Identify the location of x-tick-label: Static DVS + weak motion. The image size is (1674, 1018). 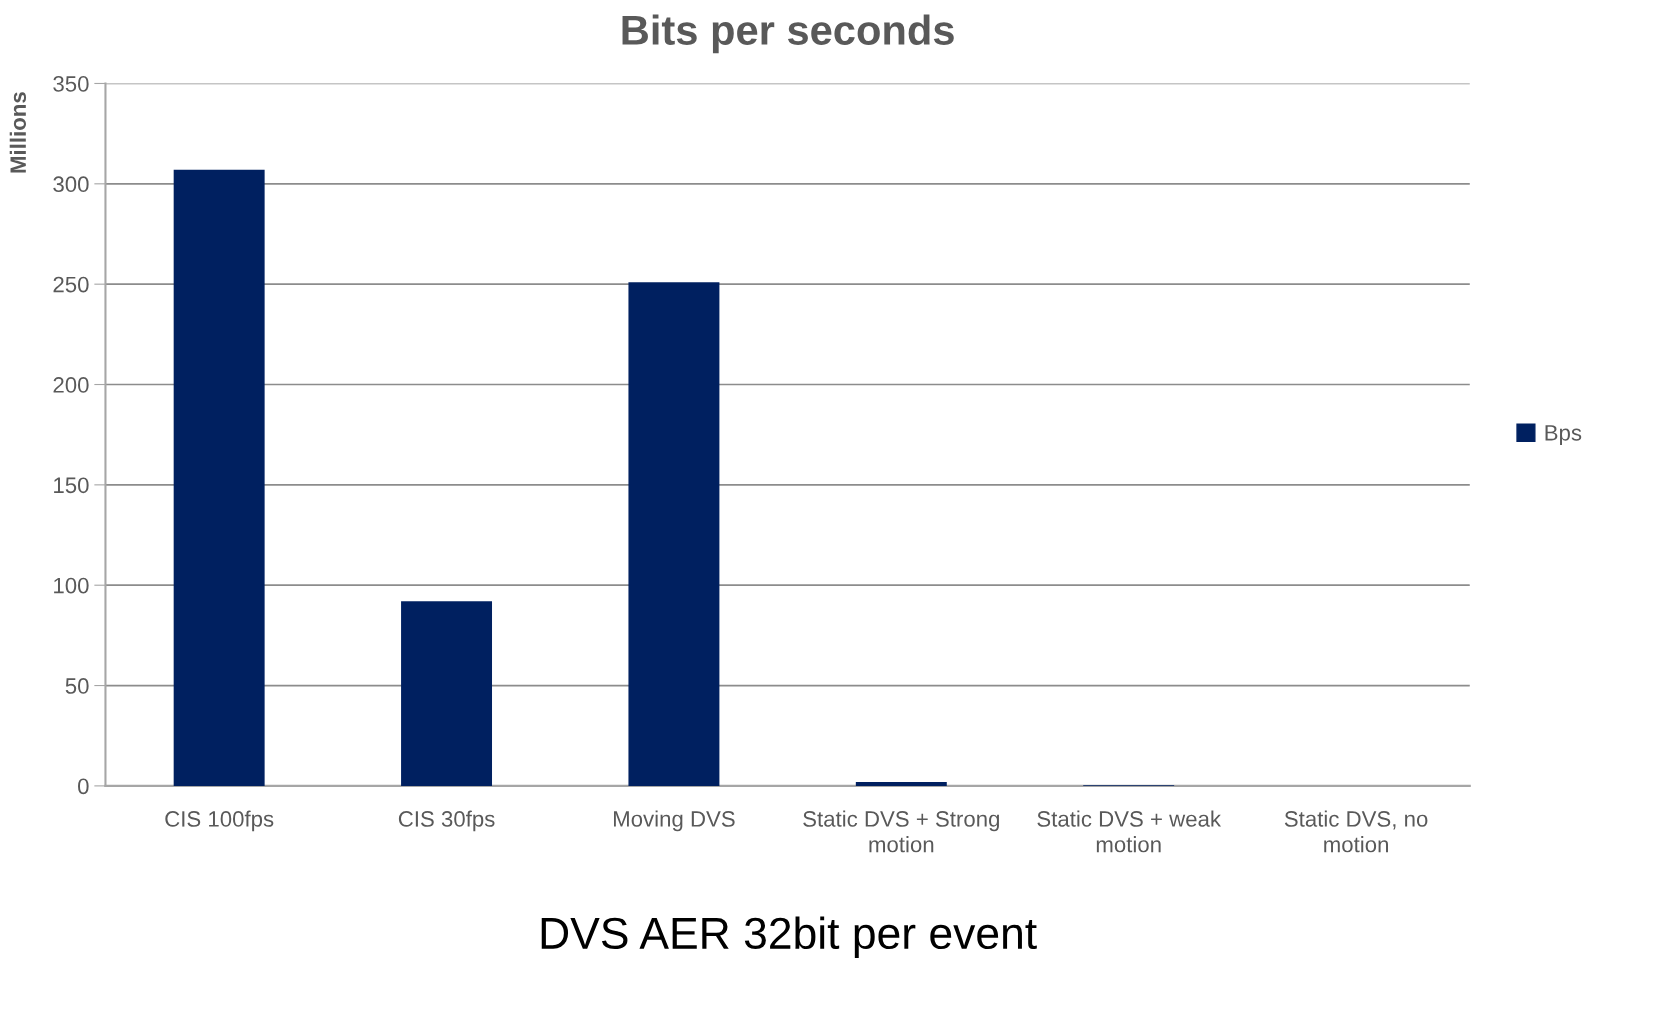
(1129, 831).